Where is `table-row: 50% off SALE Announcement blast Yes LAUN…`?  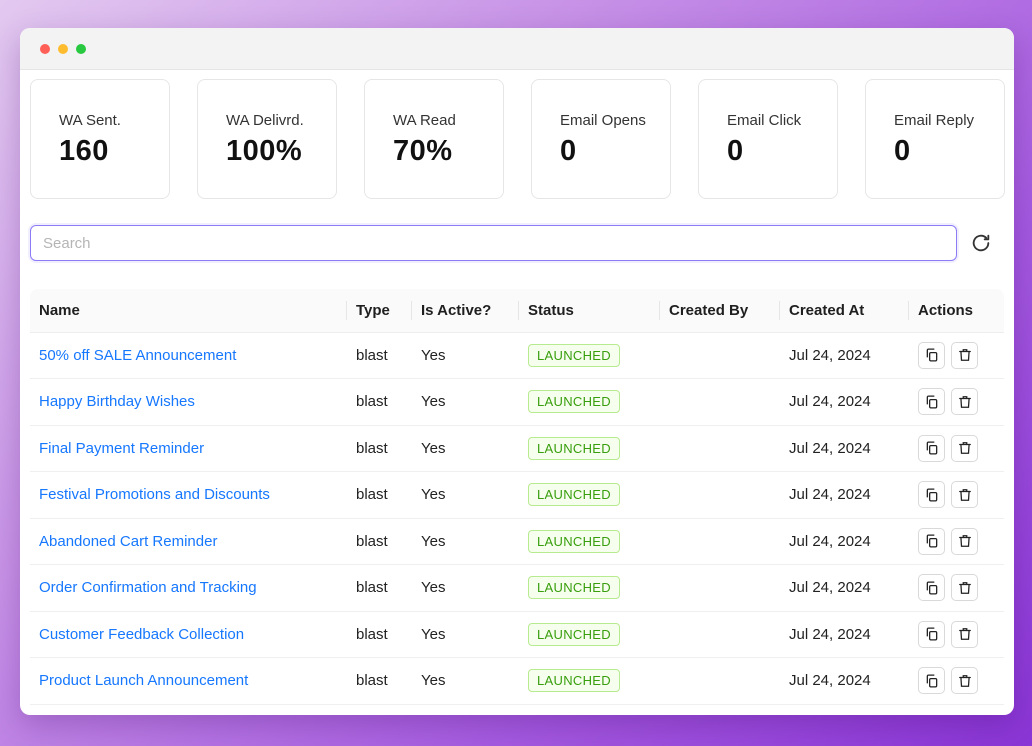
table-row: 50% off SALE Announcement blast Yes LAUN… is located at coordinates (517, 355).